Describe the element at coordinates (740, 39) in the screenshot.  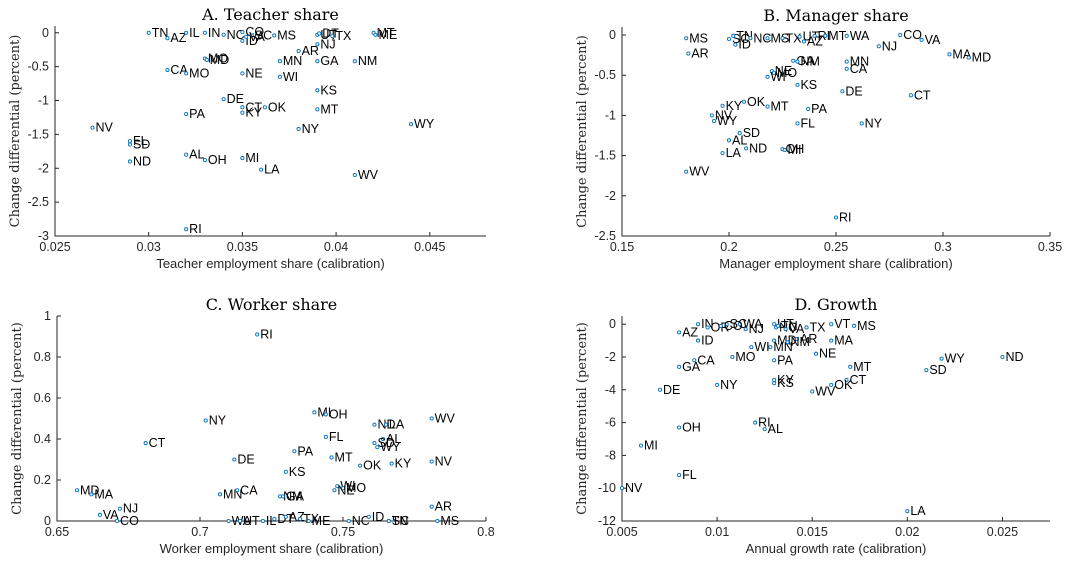
I see `point-label: SC` at that location.